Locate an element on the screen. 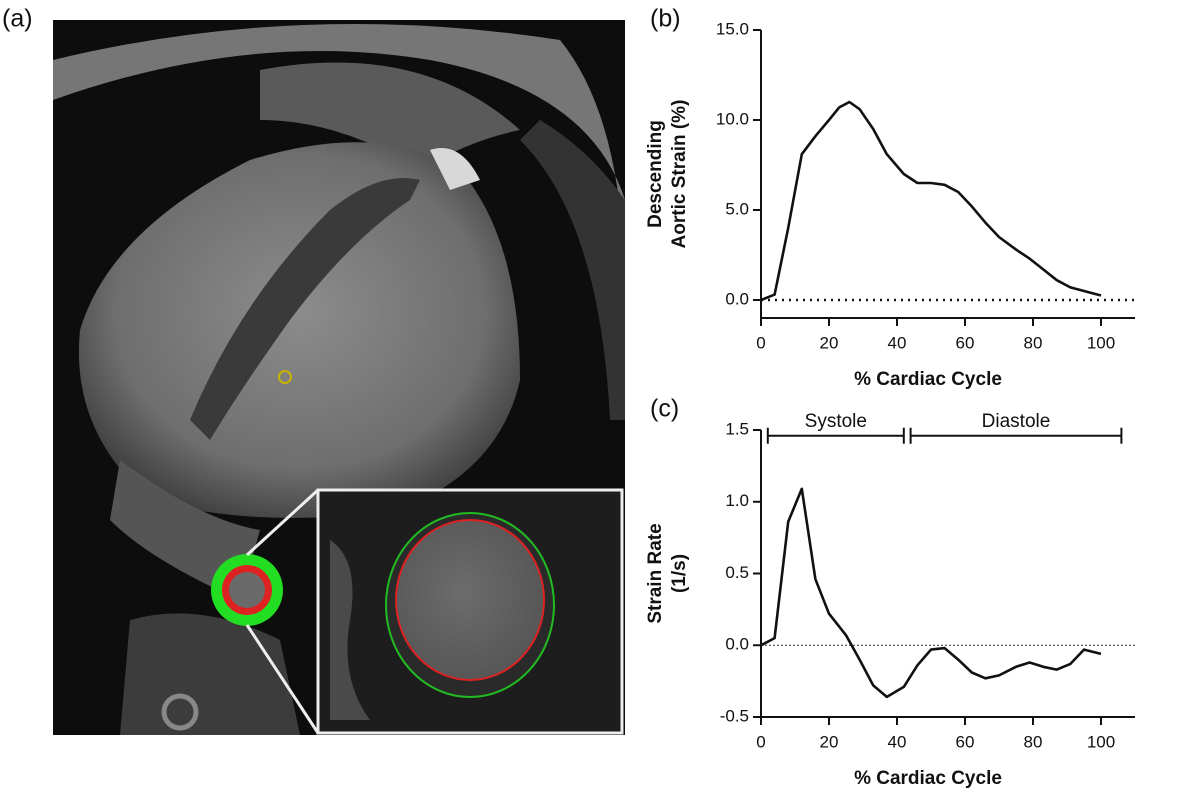  y-tick-label: 1.0 is located at coordinates (737, 500).